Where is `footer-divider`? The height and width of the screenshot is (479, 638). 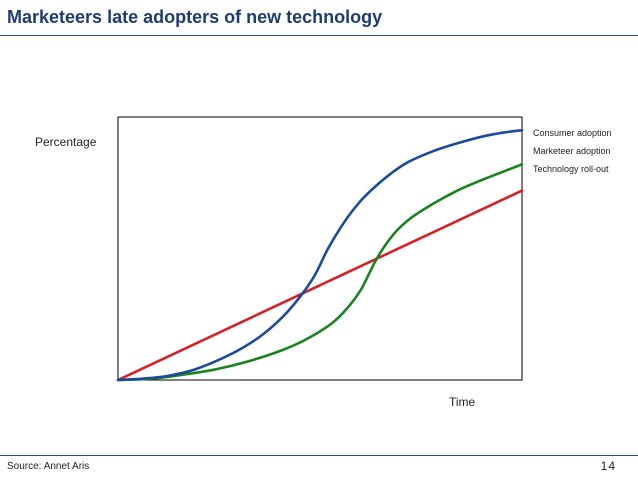 footer-divider is located at coordinates (319, 455).